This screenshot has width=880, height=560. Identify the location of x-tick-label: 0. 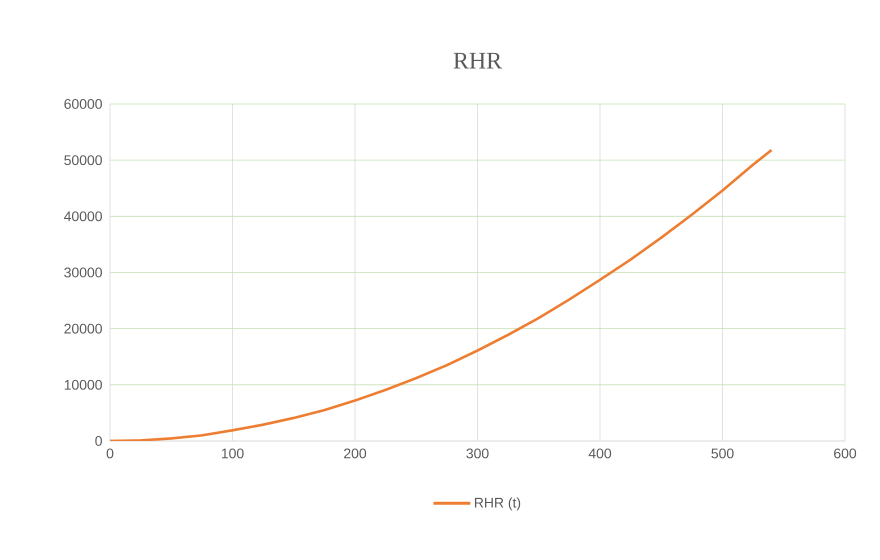
(110, 453).